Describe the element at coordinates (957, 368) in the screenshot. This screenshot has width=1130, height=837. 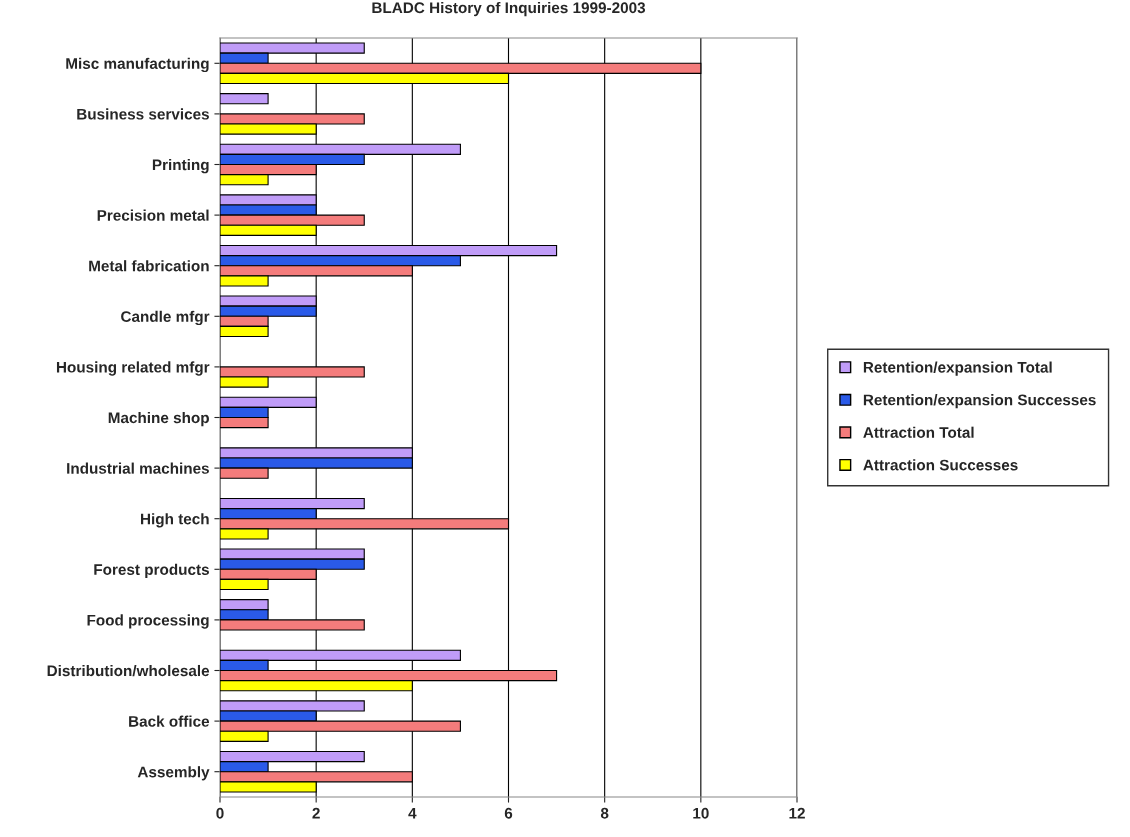
I see `legend-label: Retention/expansion Total` at that location.